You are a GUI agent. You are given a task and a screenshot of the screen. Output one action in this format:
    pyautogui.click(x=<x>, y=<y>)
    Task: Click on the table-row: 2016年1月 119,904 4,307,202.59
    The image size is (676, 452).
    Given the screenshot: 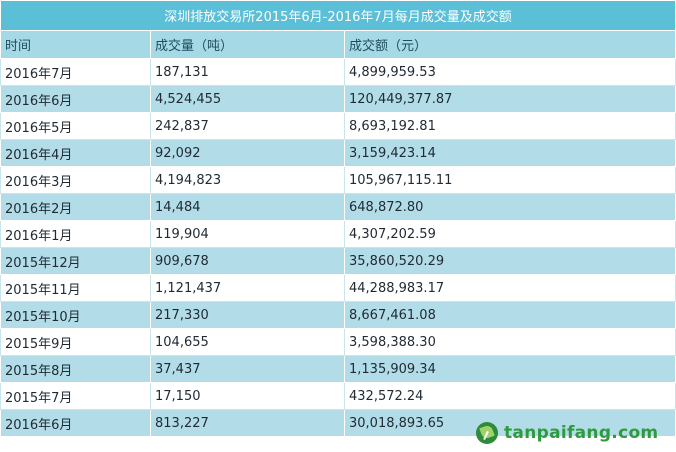 What is the action you would take?
    pyautogui.click(x=338, y=234)
    